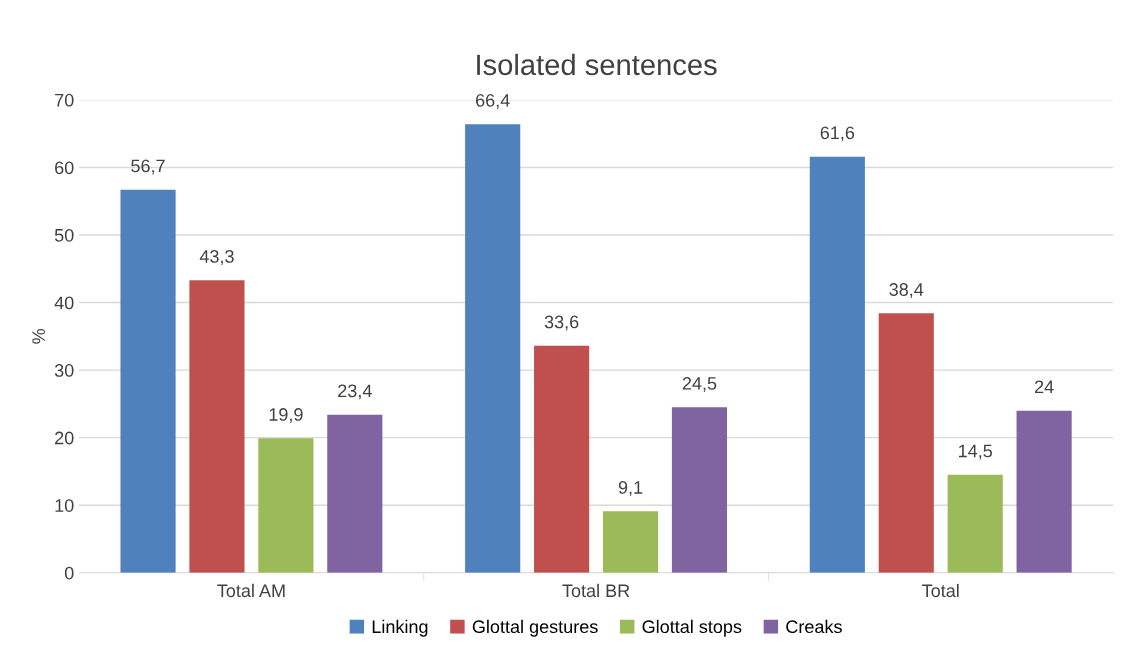  I want to click on data-label: 33,6, so click(561, 323).